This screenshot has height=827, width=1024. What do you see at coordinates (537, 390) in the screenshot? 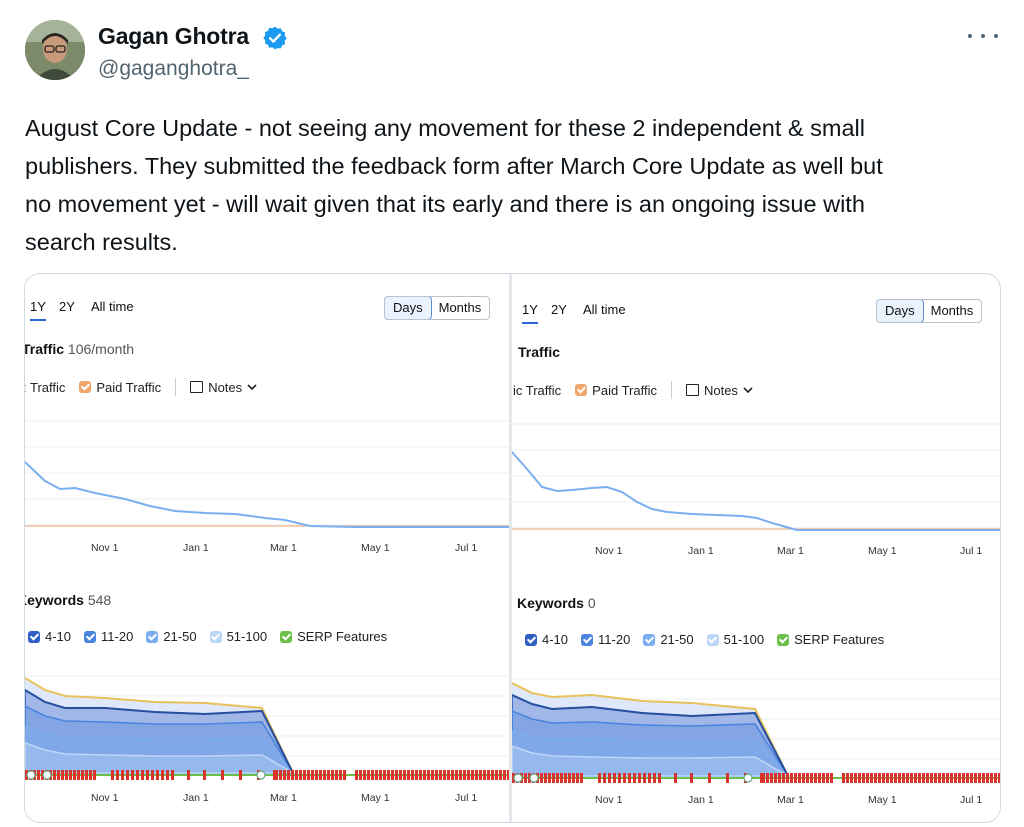
I see `legend-traffic: ic Traffic` at bounding box center [537, 390].